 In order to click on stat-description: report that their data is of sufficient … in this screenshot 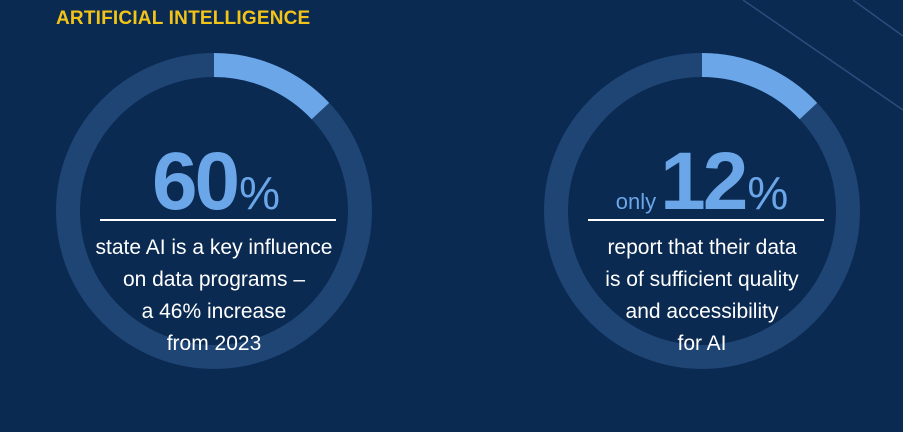, I will do `click(702, 296)`.